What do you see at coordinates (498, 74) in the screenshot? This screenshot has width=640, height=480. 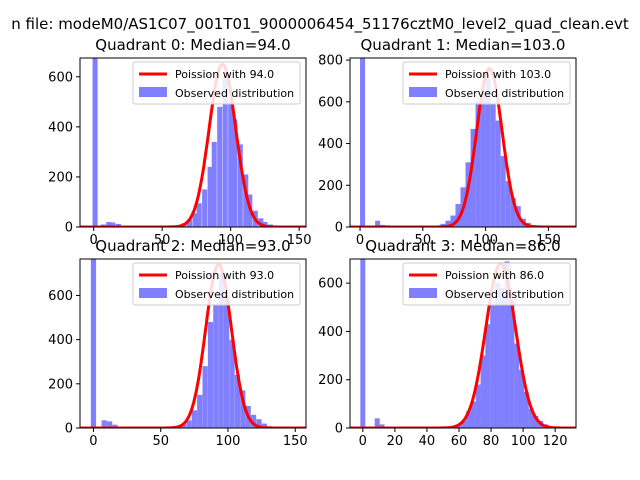 I see `legend-label-poisson: Poission with 103.0` at bounding box center [498, 74].